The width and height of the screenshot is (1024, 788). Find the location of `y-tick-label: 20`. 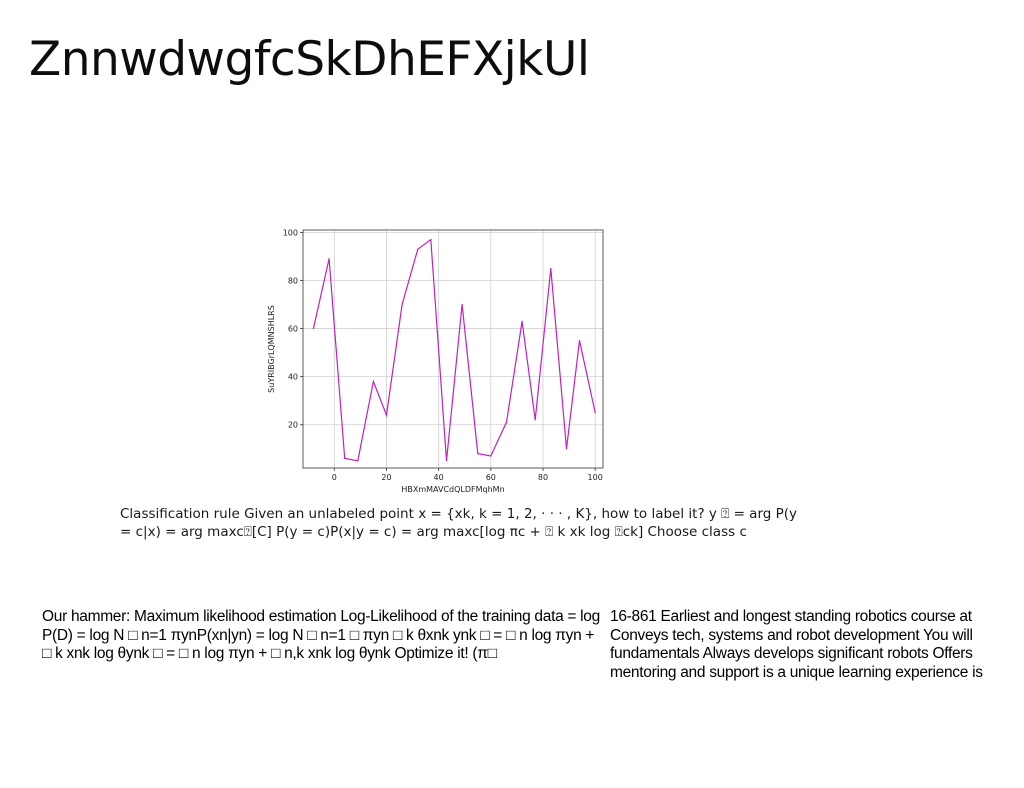

y-tick-label: 20 is located at coordinates (293, 425).